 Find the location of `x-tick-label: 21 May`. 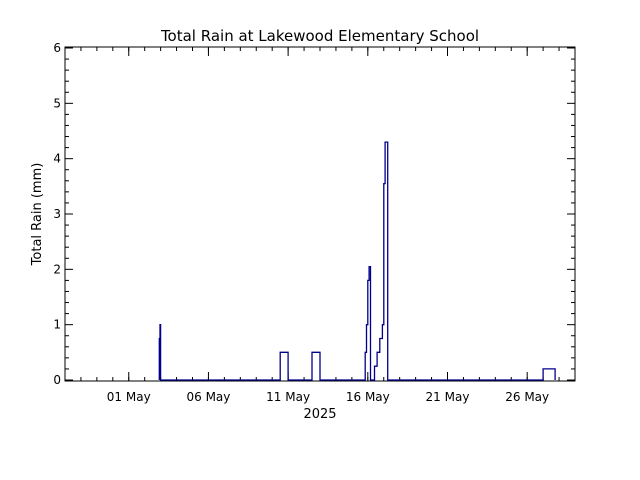

x-tick-label: 21 May is located at coordinates (448, 397).